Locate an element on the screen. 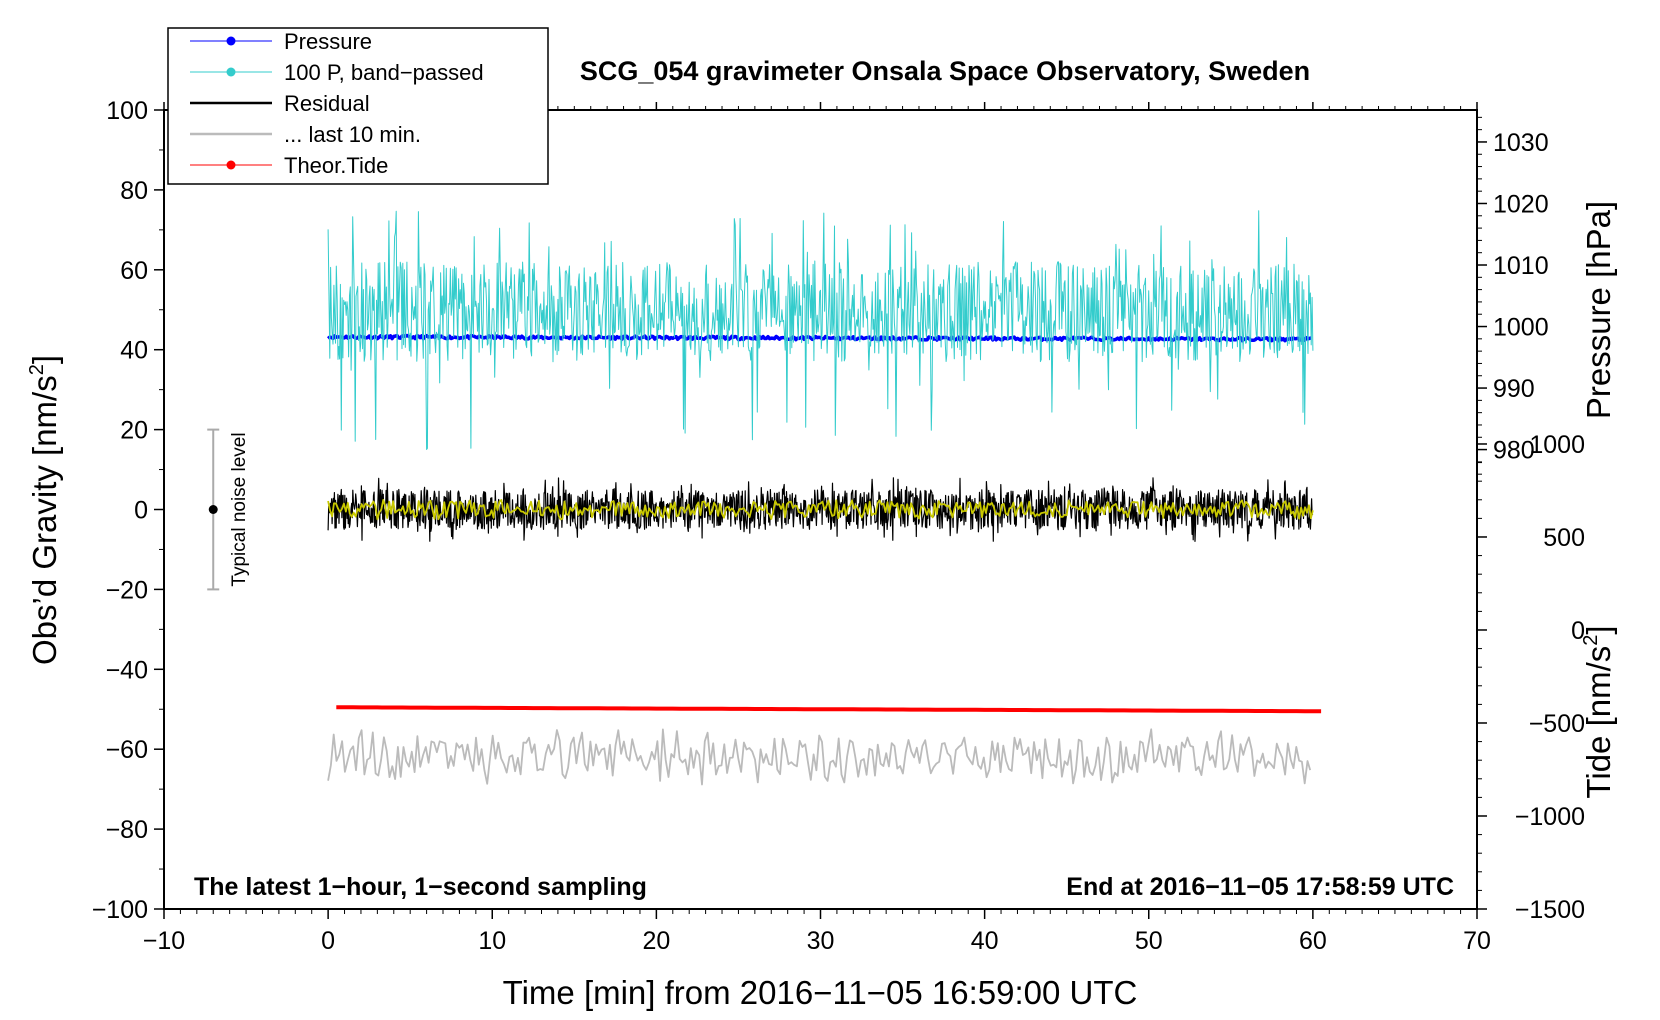 This screenshot has width=1660, height=1020. tide-tick-label: 500 is located at coordinates (1564, 538).